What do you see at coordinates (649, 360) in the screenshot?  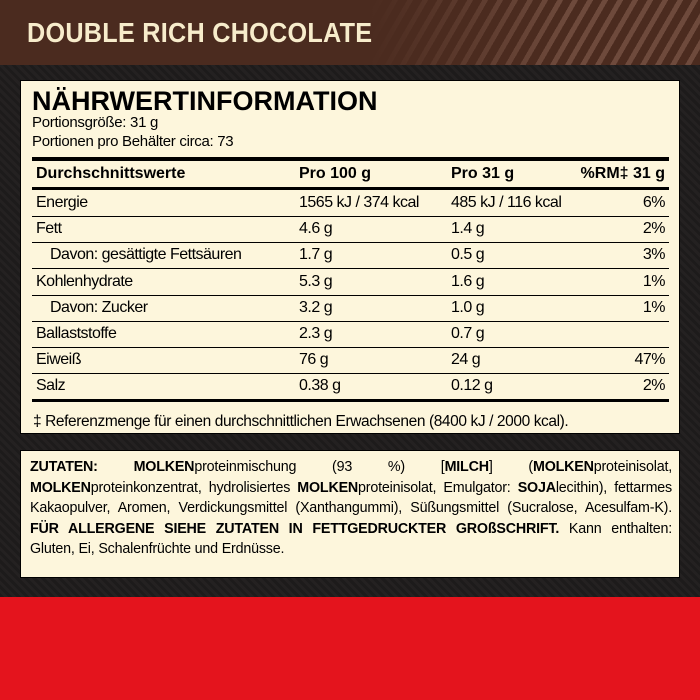 I see `cell-rm: 47%` at bounding box center [649, 360].